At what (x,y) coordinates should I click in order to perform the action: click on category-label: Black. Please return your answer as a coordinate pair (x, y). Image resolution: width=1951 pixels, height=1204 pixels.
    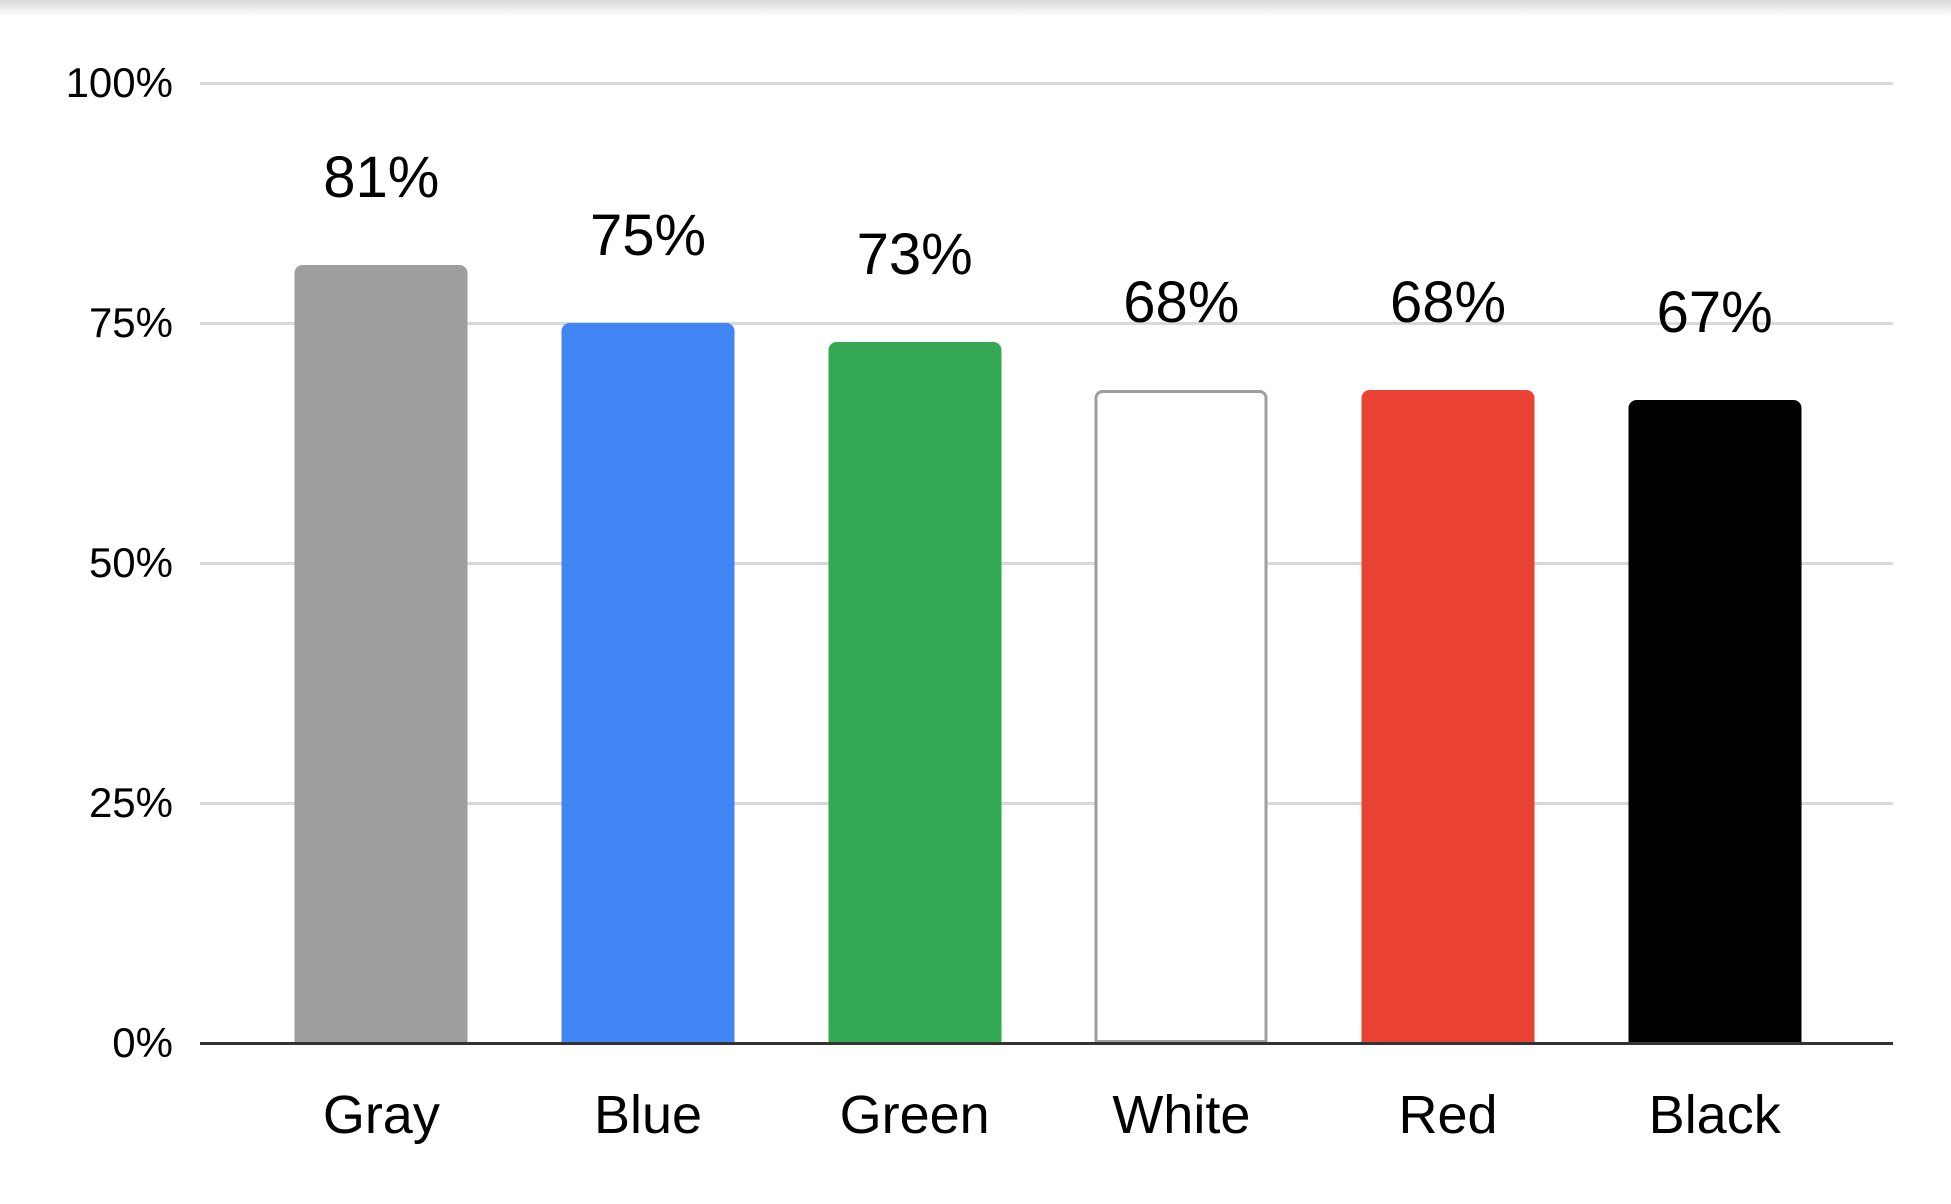
    Looking at the image, I should click on (1714, 1115).